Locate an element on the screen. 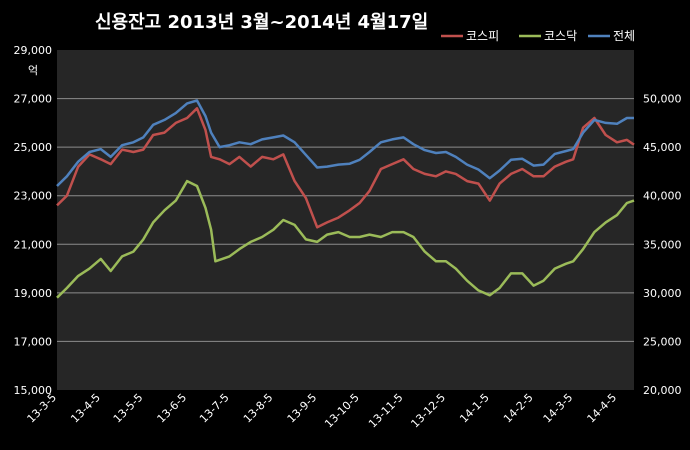  y-right-tick-label: 20,000 is located at coordinates (662, 390).